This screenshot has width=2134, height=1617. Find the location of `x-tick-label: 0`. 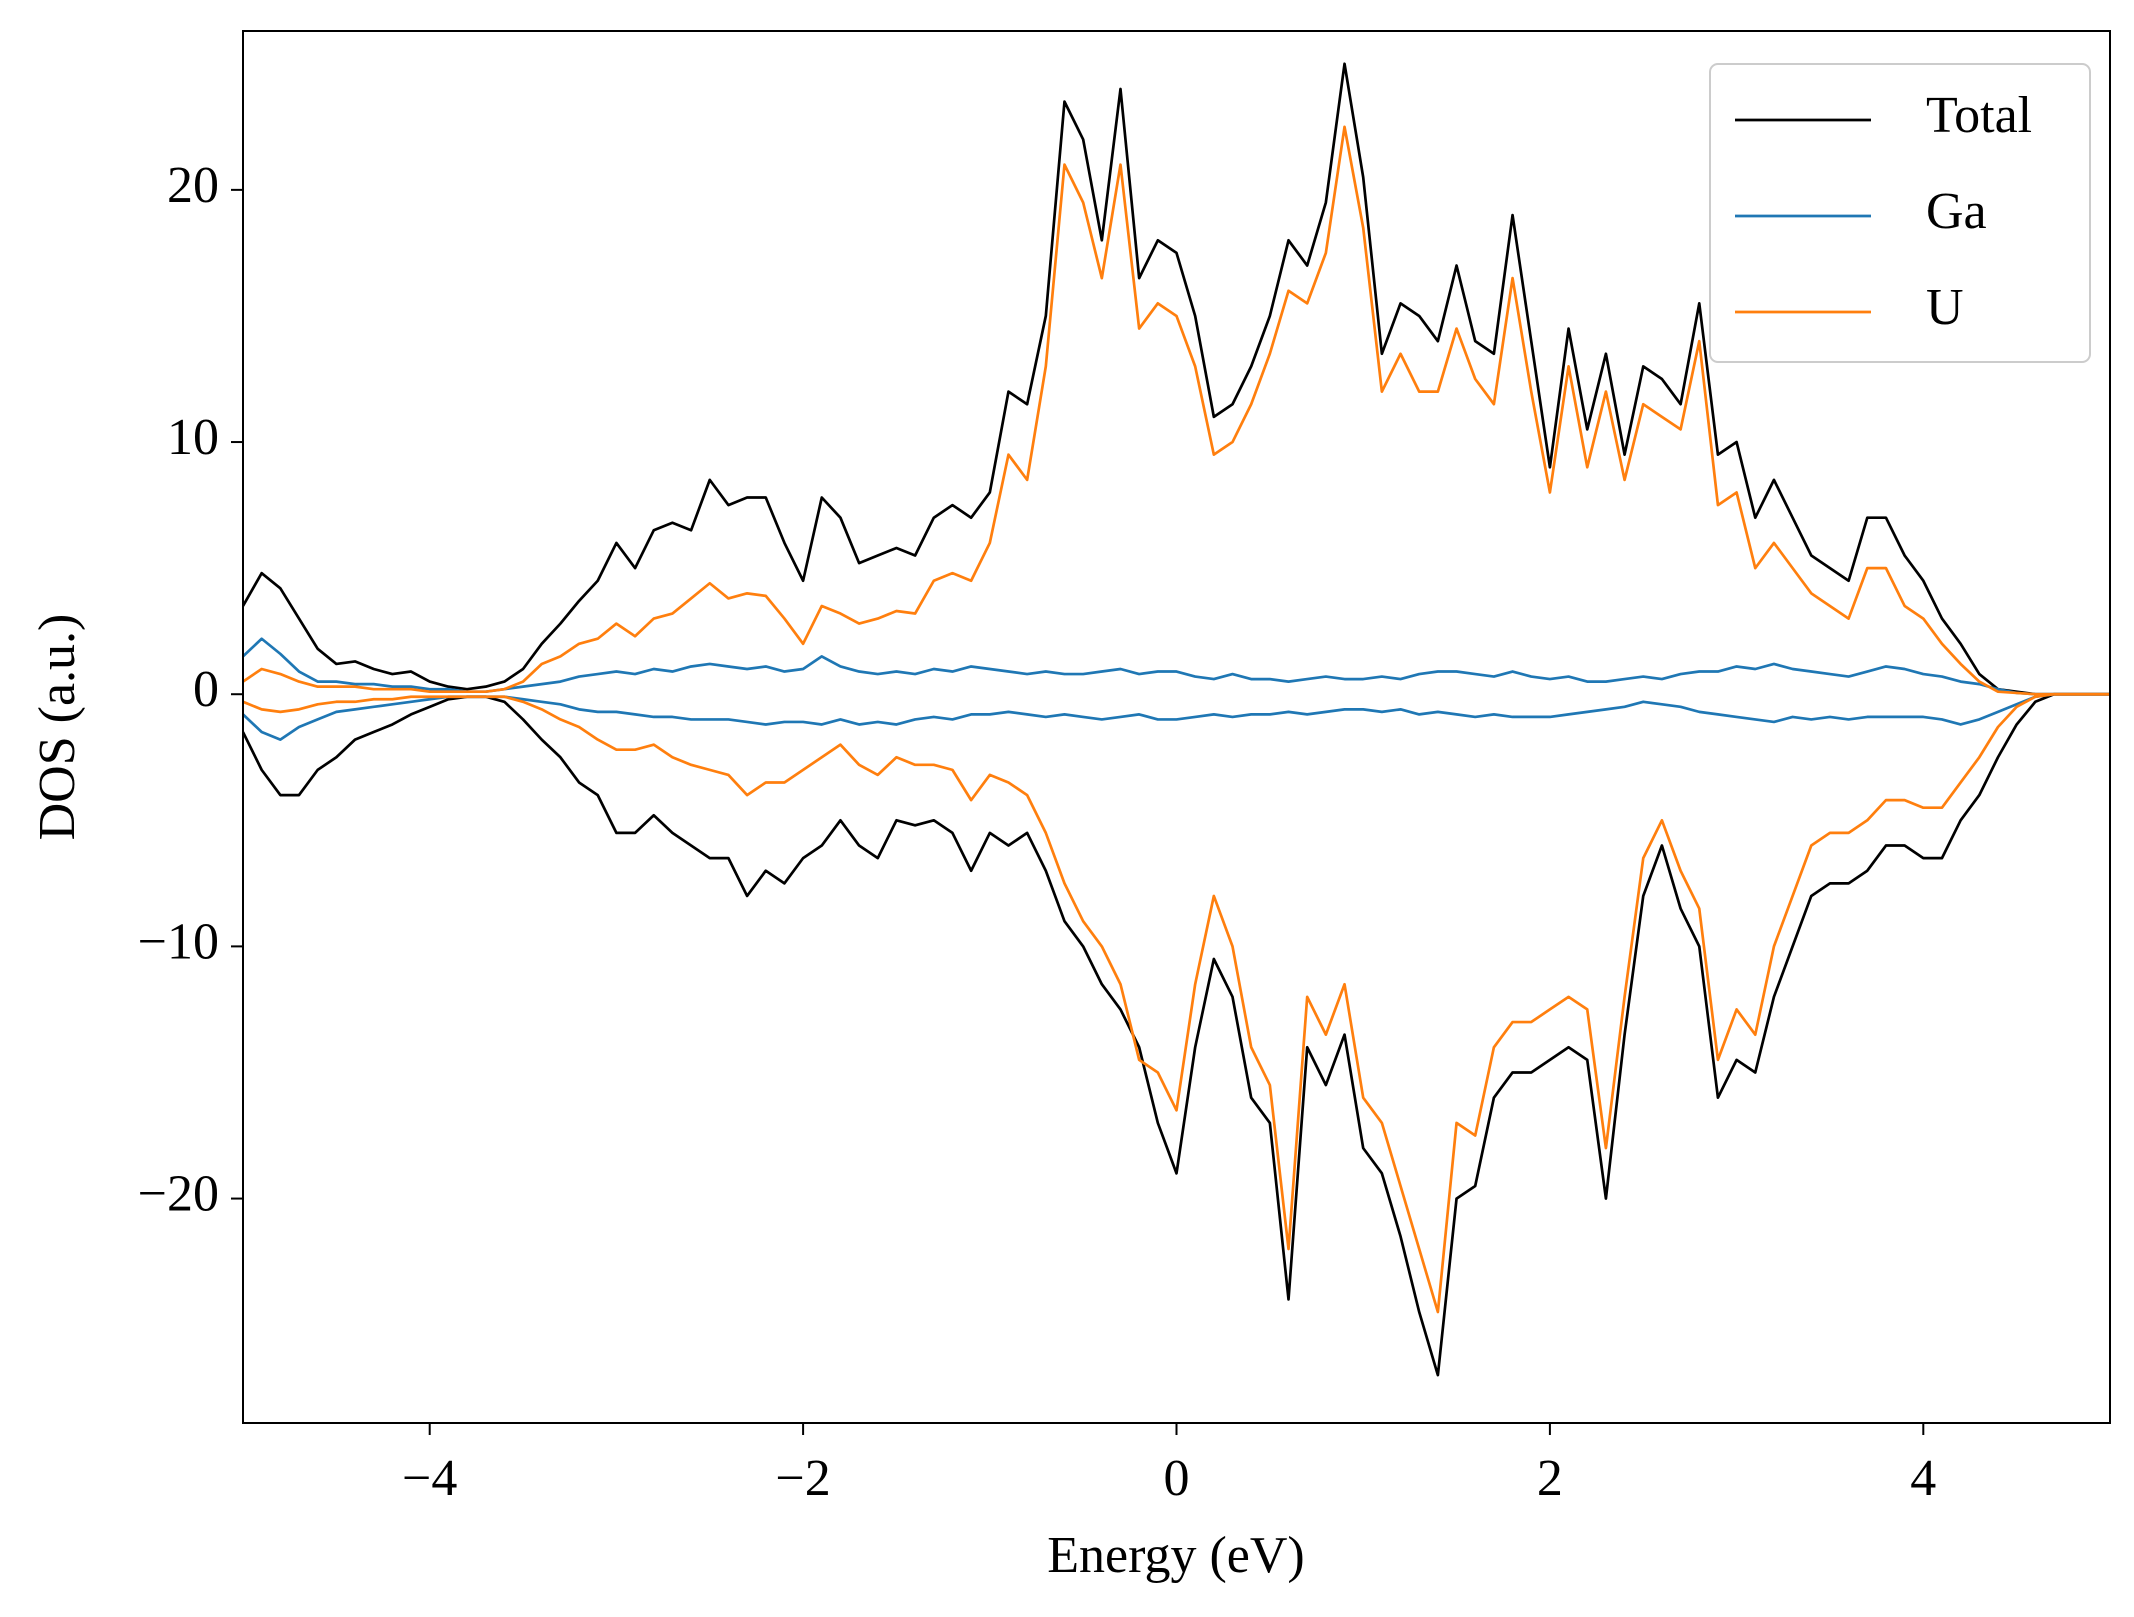

x-tick-label: 0 is located at coordinates (1177, 1478).